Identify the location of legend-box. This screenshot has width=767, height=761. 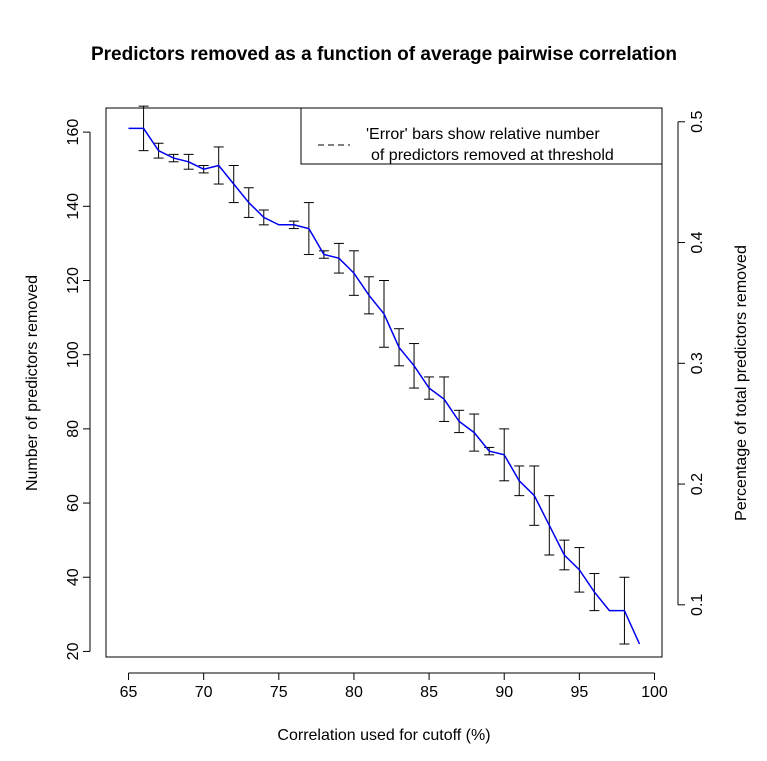
(481, 136).